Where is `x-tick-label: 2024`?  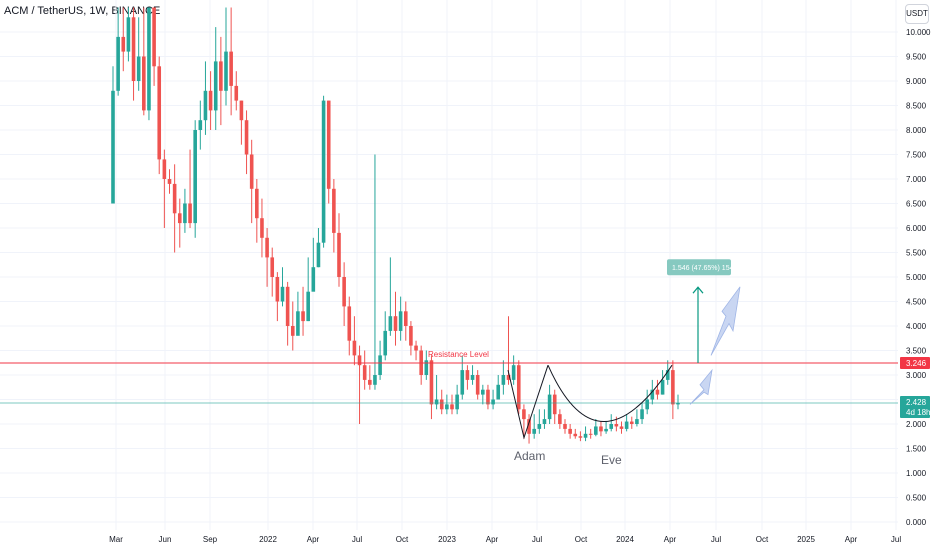 x-tick-label: 2024 is located at coordinates (625, 539).